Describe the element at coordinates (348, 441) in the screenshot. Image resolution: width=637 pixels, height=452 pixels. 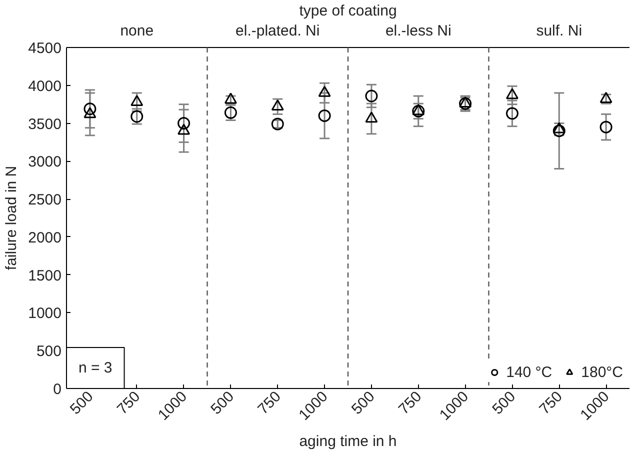
I see `x-axis-title: aging time in h` at that location.